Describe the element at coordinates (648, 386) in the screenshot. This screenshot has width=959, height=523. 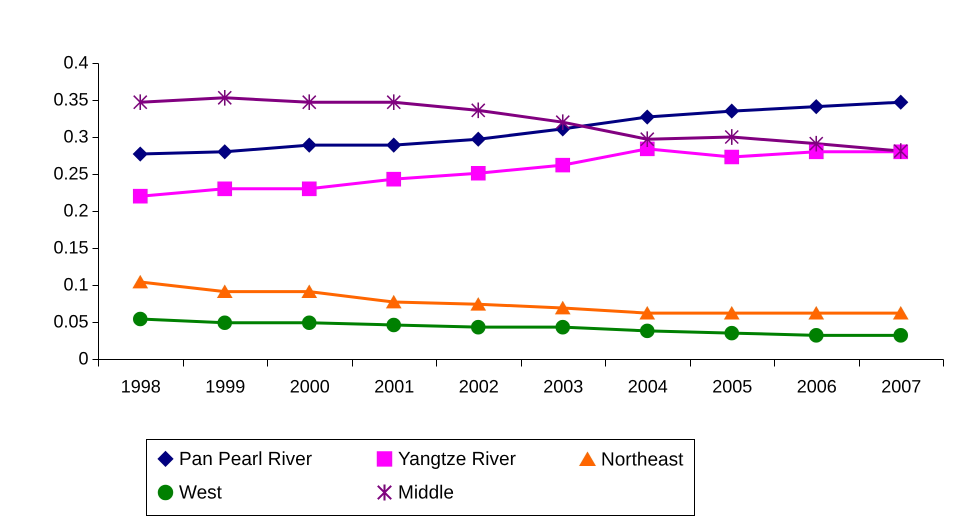
I see `x-tick-label: 2004` at that location.